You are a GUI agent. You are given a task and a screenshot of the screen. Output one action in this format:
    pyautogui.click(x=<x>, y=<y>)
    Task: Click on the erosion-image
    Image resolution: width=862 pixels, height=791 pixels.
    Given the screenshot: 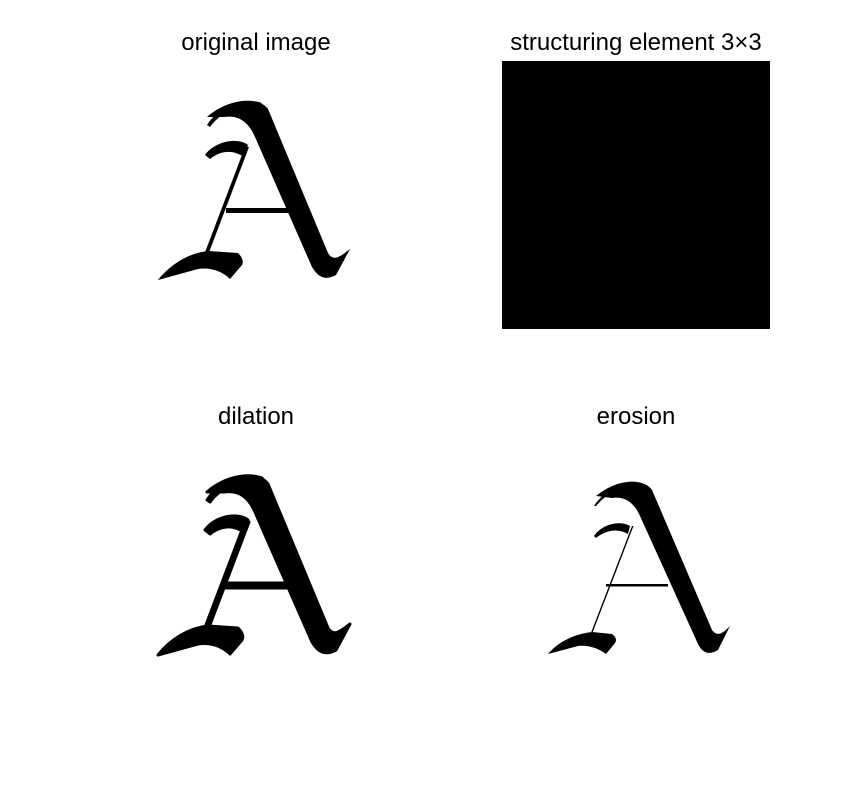 What is the action you would take?
    pyautogui.click(x=641, y=569)
    